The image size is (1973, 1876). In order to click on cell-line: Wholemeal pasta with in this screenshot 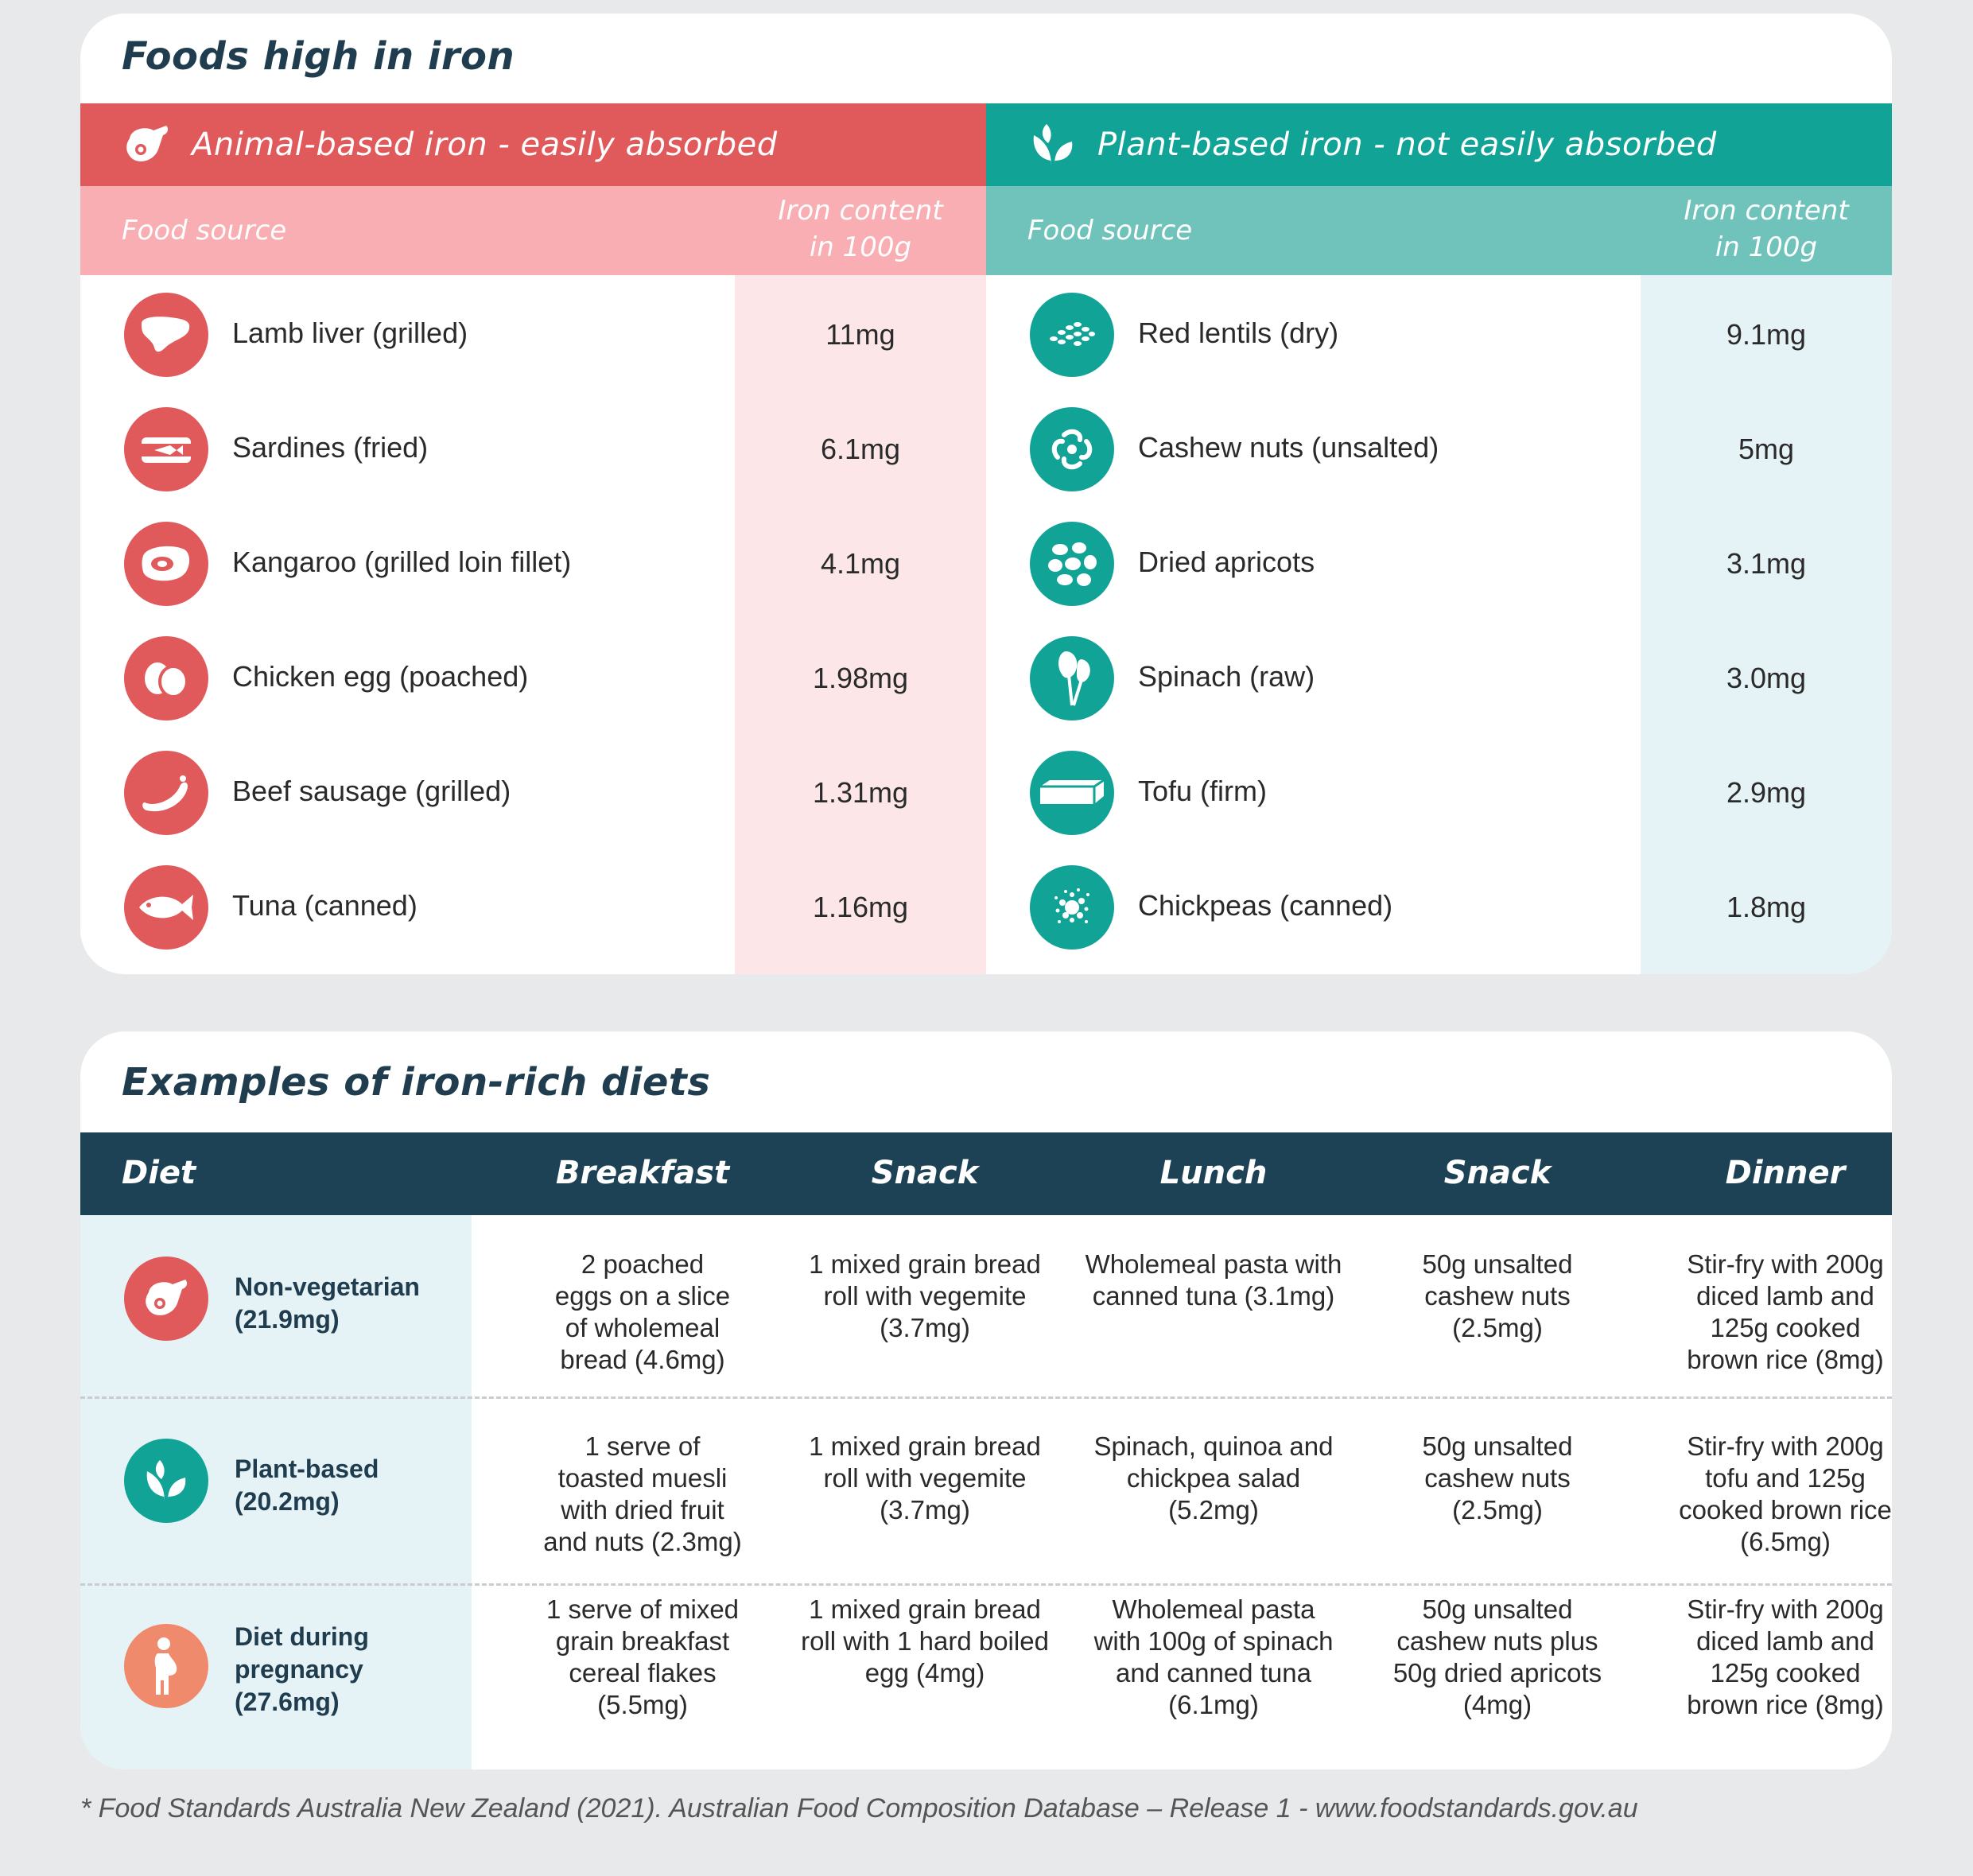, I will do `click(1213, 1264)`.